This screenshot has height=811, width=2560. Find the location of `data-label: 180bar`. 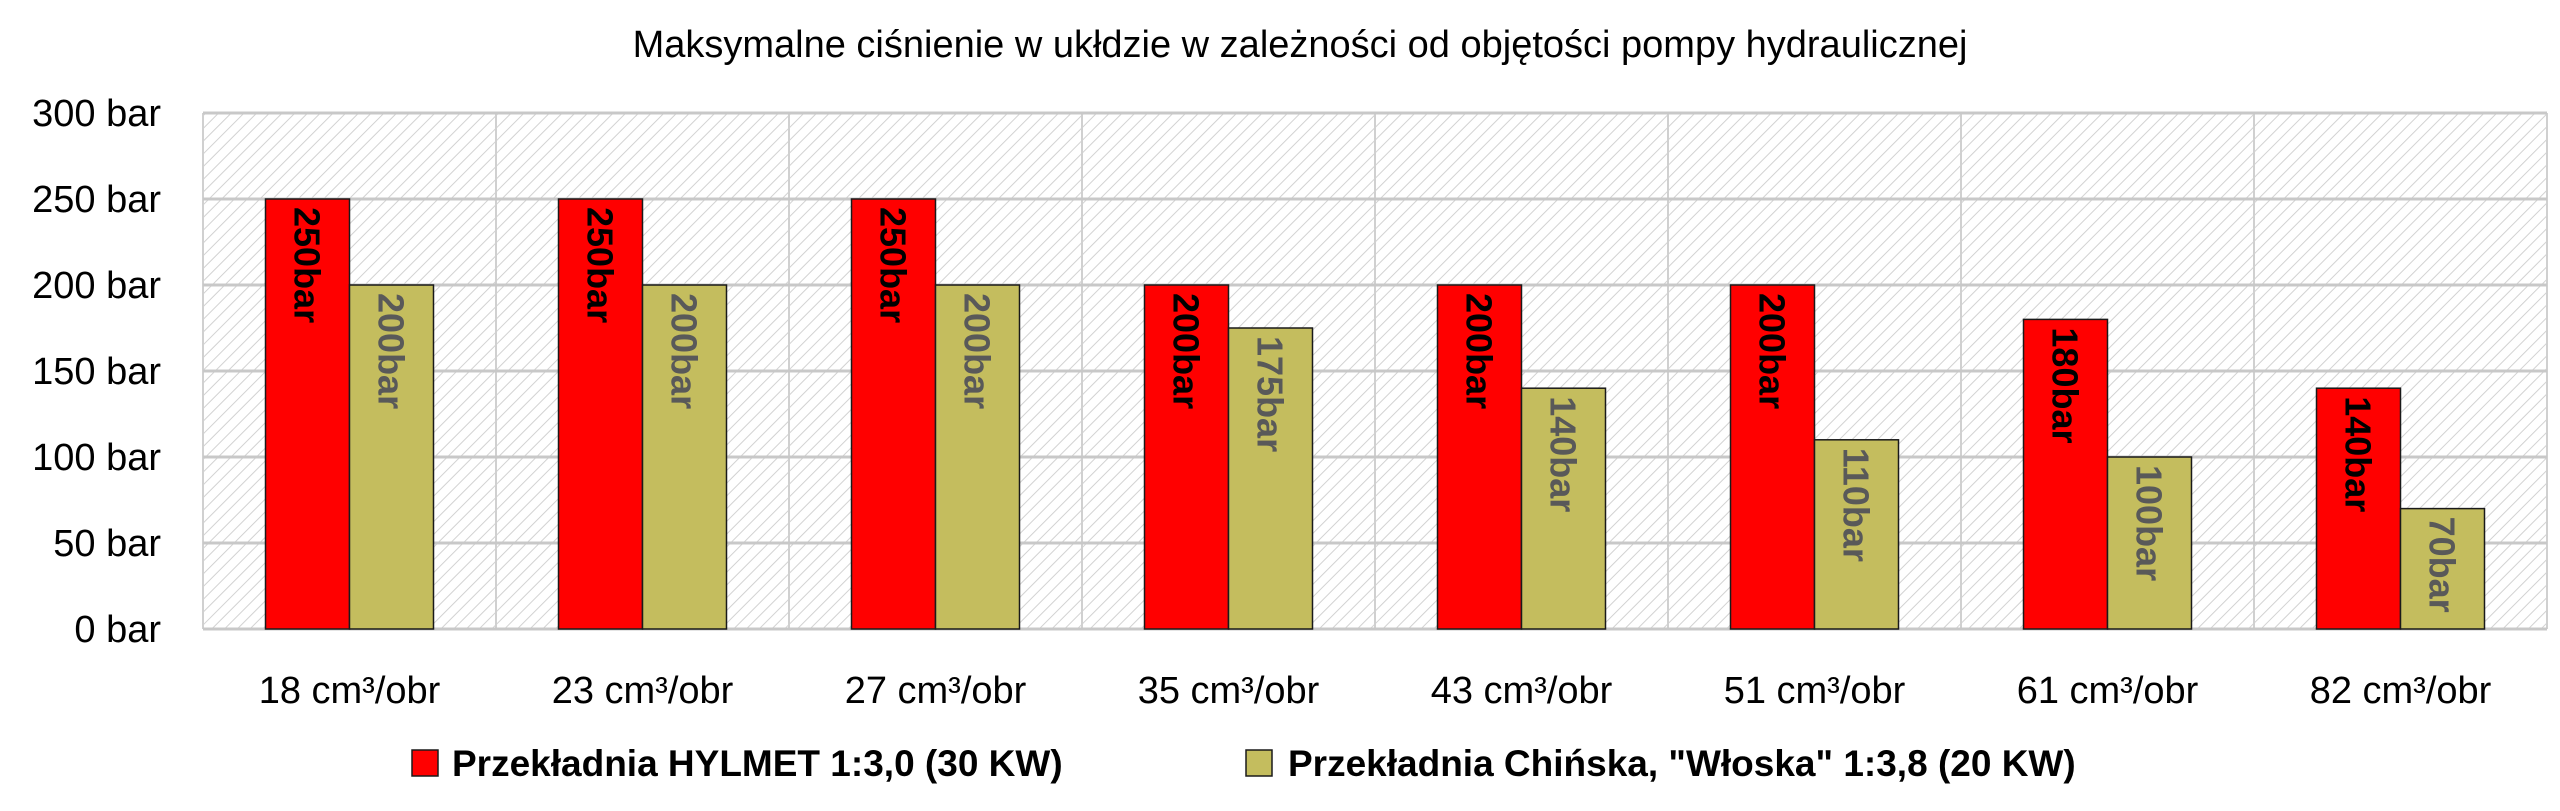

data-label: 180bar is located at coordinates (2065, 385).